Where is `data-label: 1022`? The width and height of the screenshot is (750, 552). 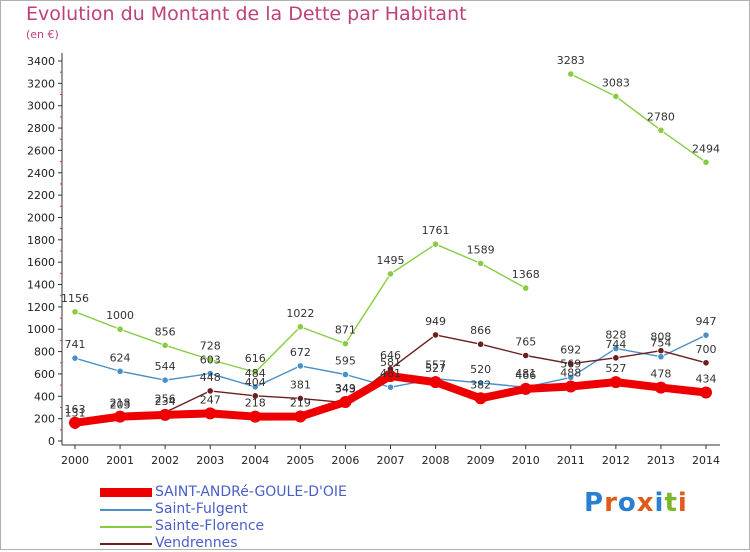
data-label: 1022 is located at coordinates (300, 313).